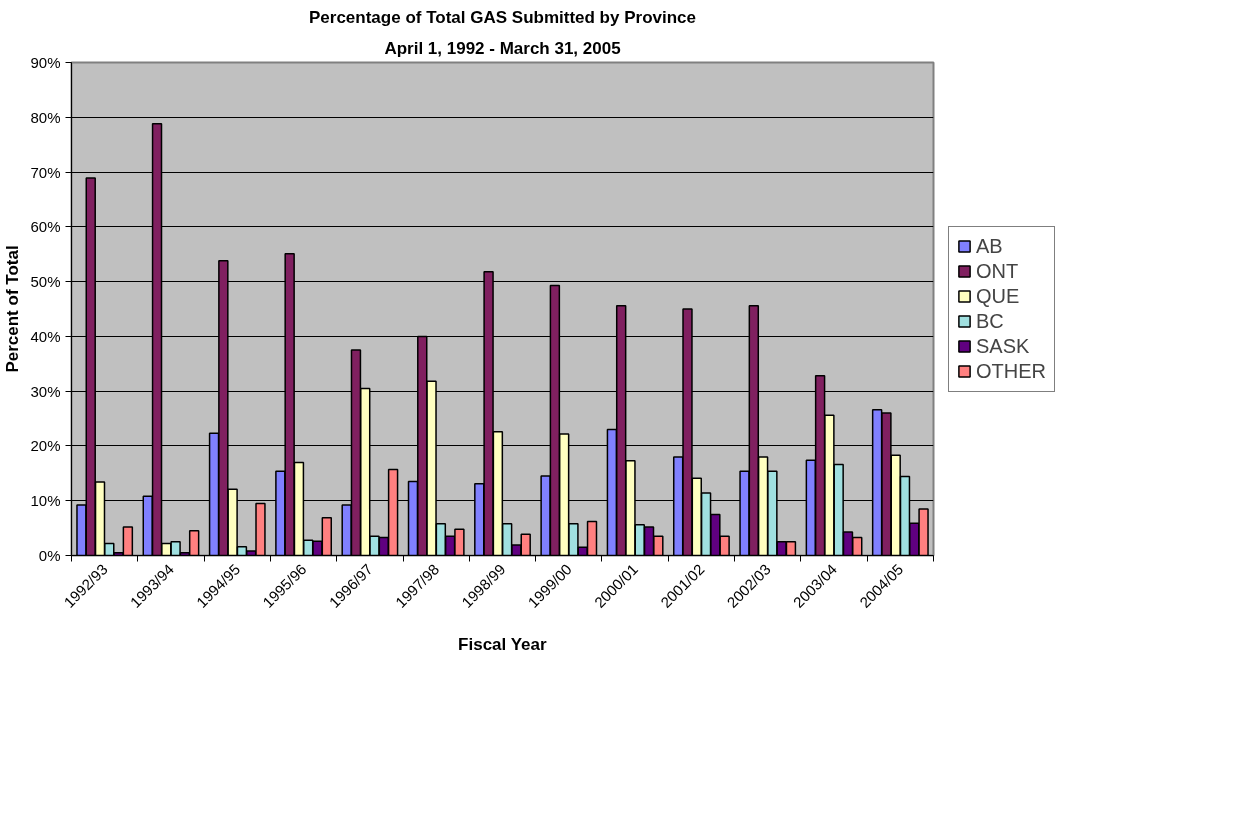 The height and width of the screenshot is (827, 1235). What do you see at coordinates (997, 271) in the screenshot?
I see `legend-label: ONT` at bounding box center [997, 271].